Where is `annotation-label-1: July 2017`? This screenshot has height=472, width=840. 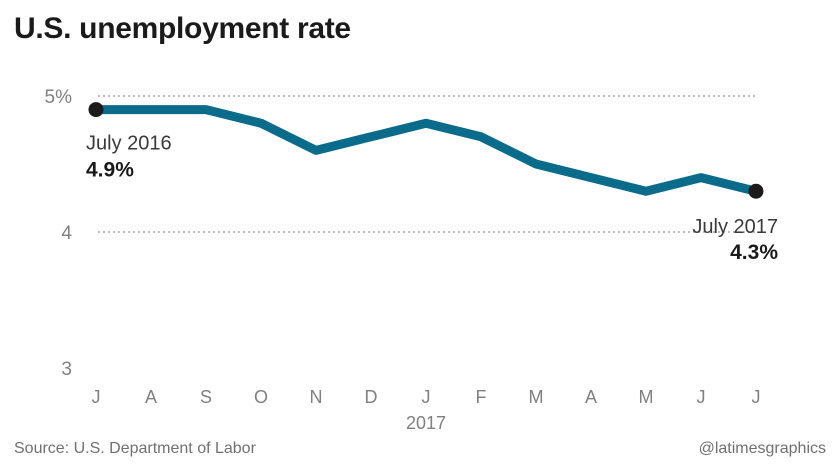
annotation-label-1: July 2017 is located at coordinates (735, 227).